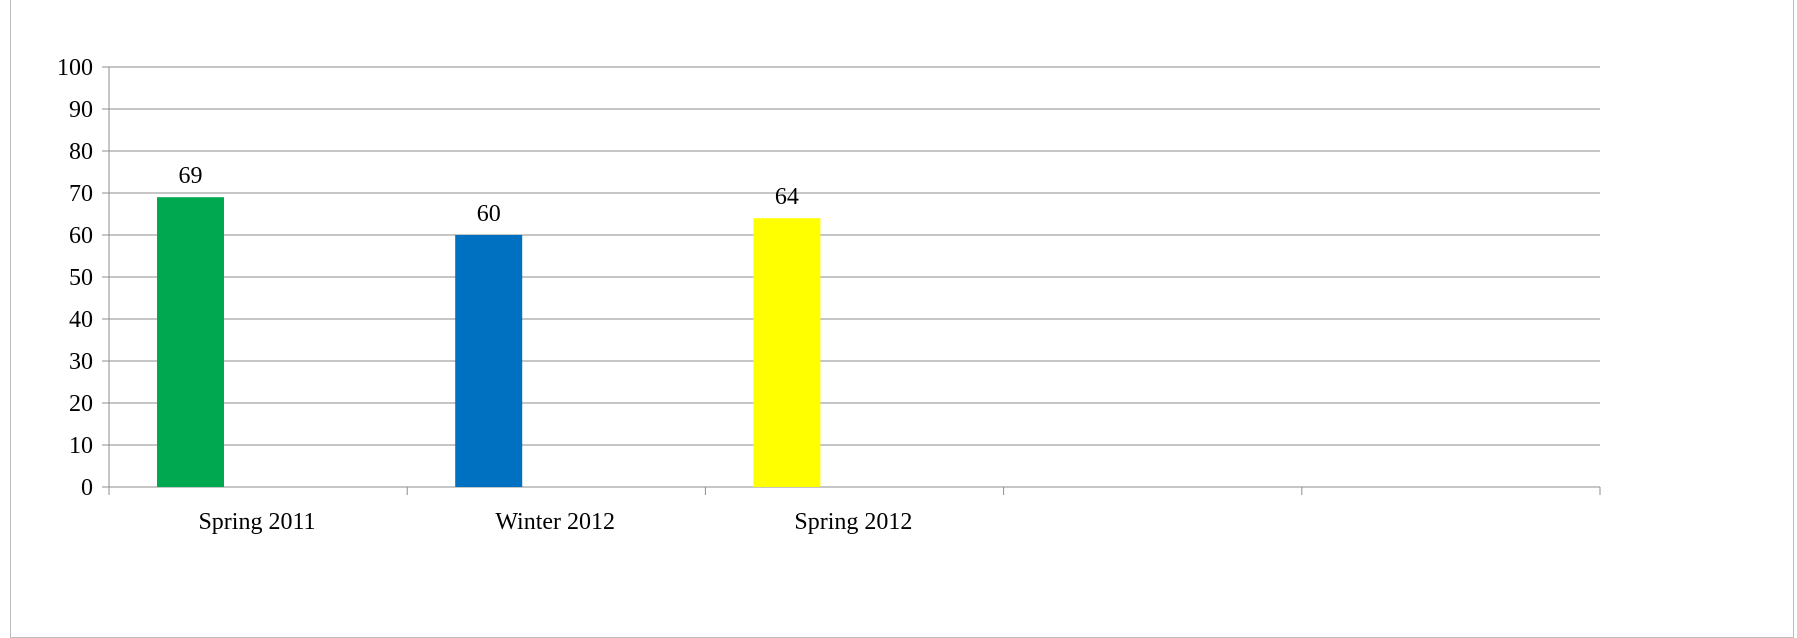  Describe the element at coordinates (81, 236) in the screenshot. I see `y-tick-label: 60` at that location.